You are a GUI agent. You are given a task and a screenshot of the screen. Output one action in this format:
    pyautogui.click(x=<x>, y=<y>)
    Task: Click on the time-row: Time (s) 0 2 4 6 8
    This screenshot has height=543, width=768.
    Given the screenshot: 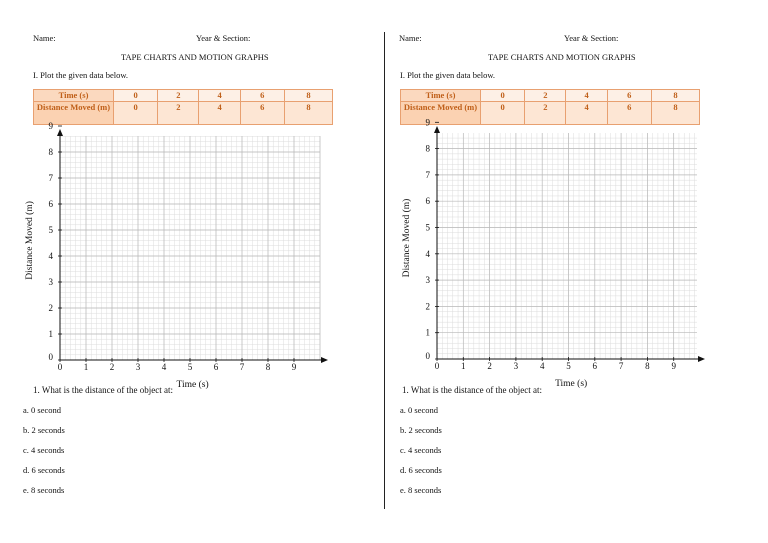 What is the action you would take?
    pyautogui.click(x=183, y=95)
    